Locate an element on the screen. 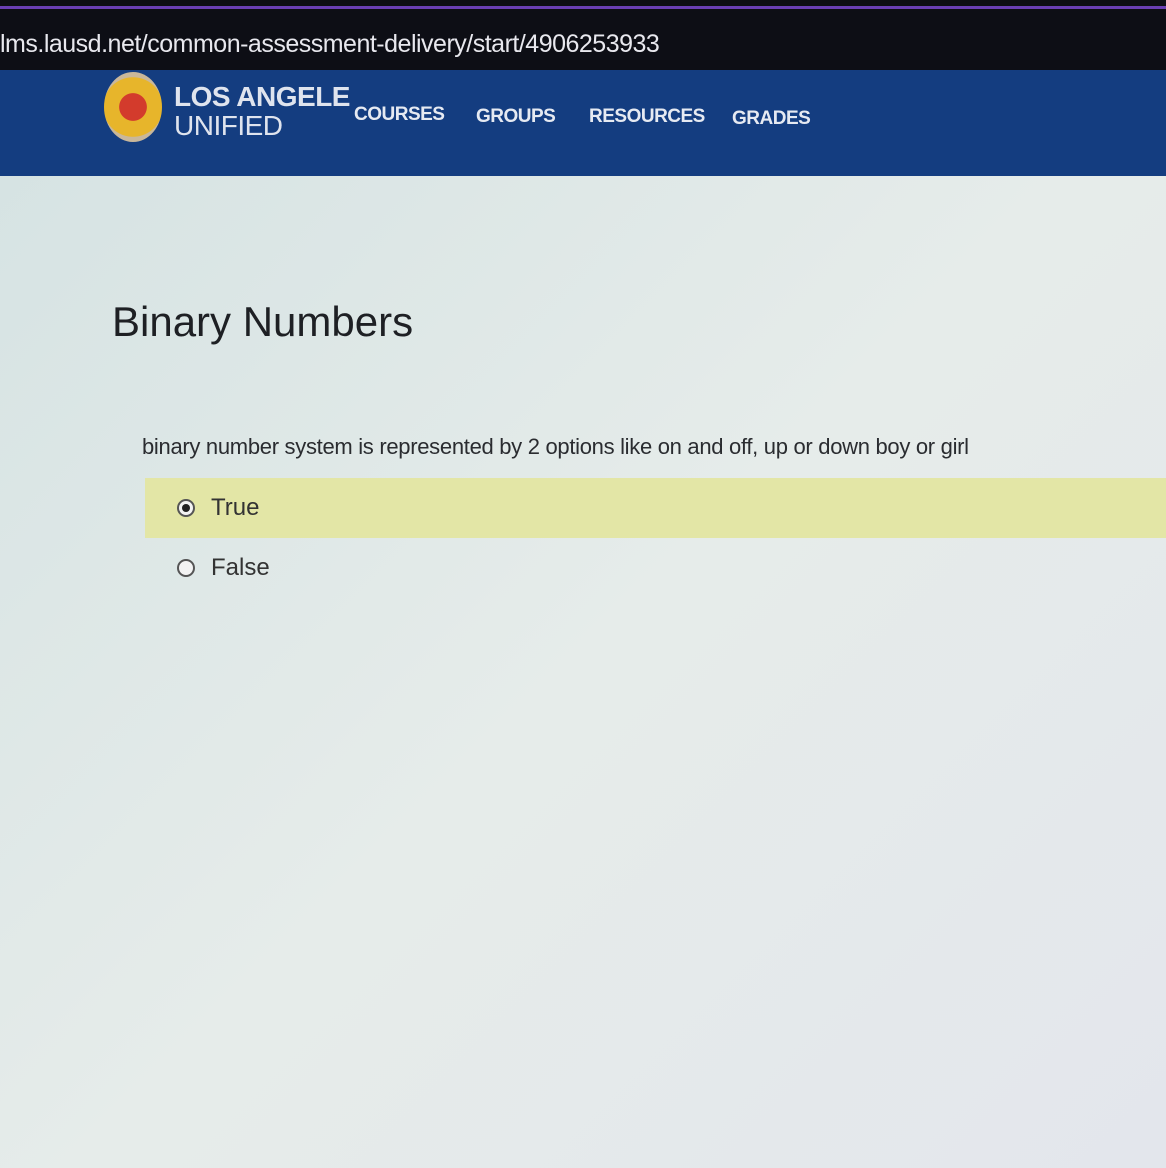  radio-selected-icon is located at coordinates (186, 508).